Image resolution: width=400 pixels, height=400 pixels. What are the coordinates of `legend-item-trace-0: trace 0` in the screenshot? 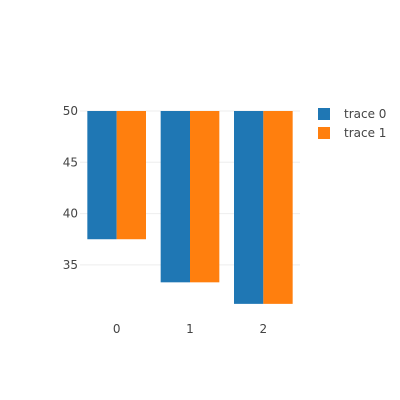 It's located at (352, 114).